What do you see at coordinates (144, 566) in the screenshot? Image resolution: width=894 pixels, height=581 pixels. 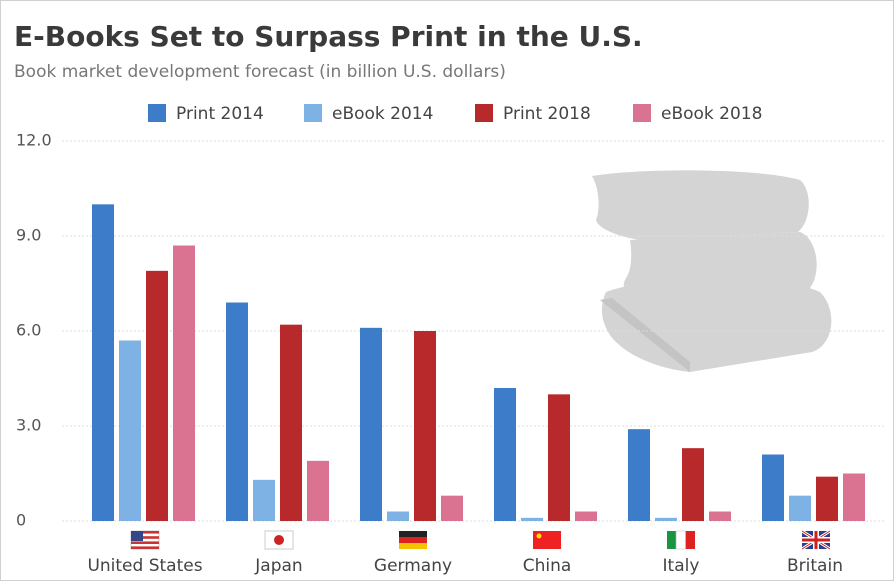 I see `x-tick-label: United States` at bounding box center [144, 566].